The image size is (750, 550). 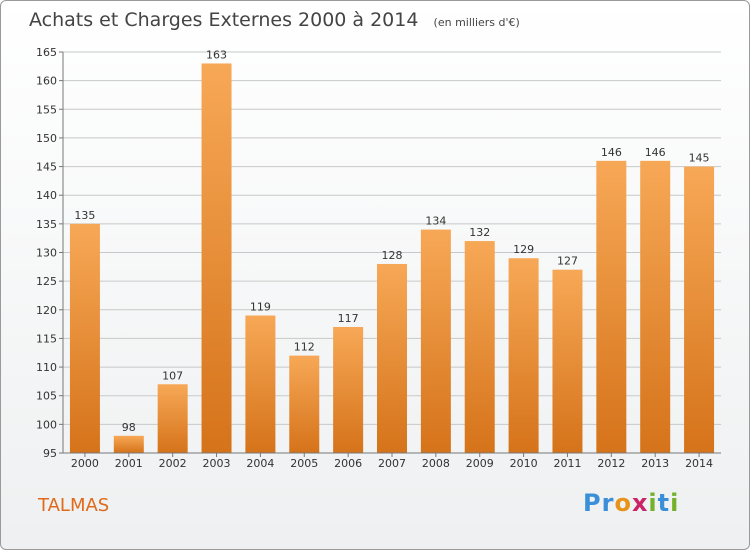 I want to click on y-tick-label: 95, so click(x=50, y=453).